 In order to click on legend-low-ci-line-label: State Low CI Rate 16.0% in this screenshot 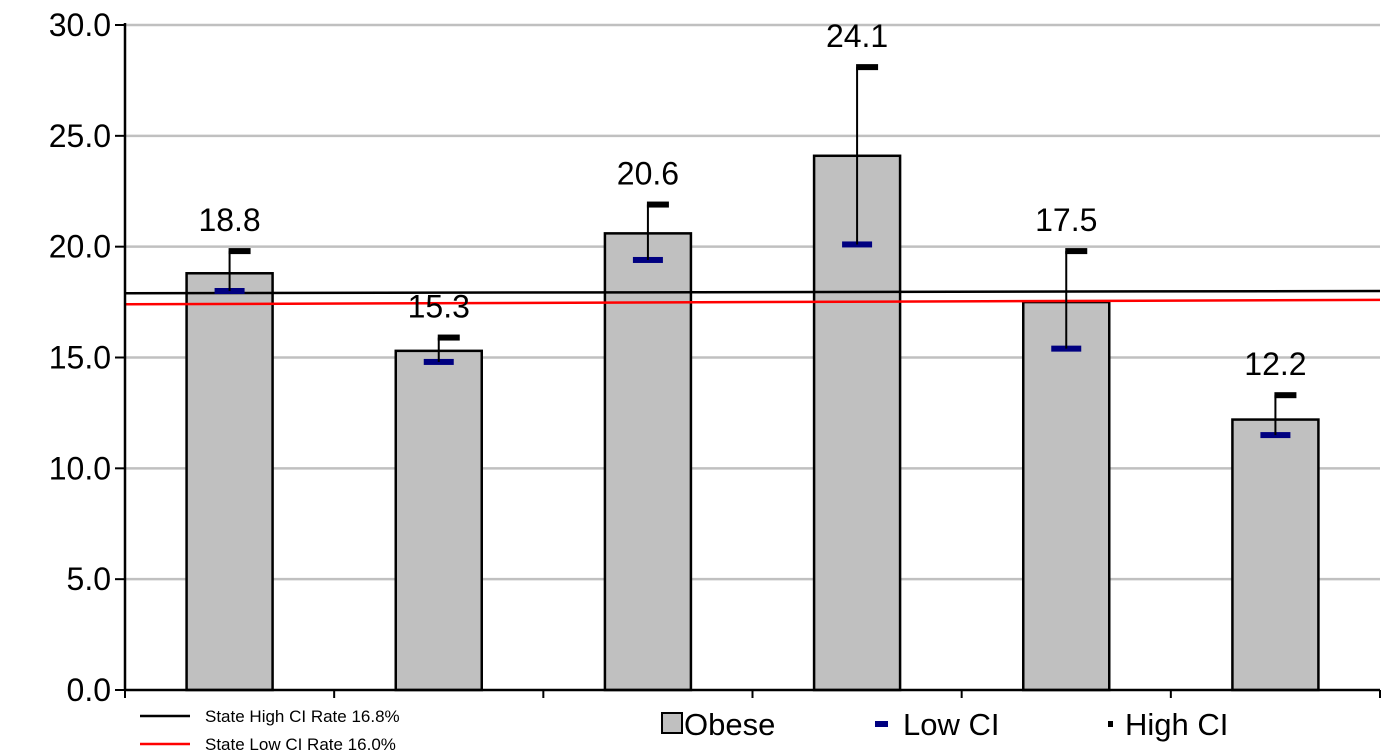, I will do `click(300, 744)`.